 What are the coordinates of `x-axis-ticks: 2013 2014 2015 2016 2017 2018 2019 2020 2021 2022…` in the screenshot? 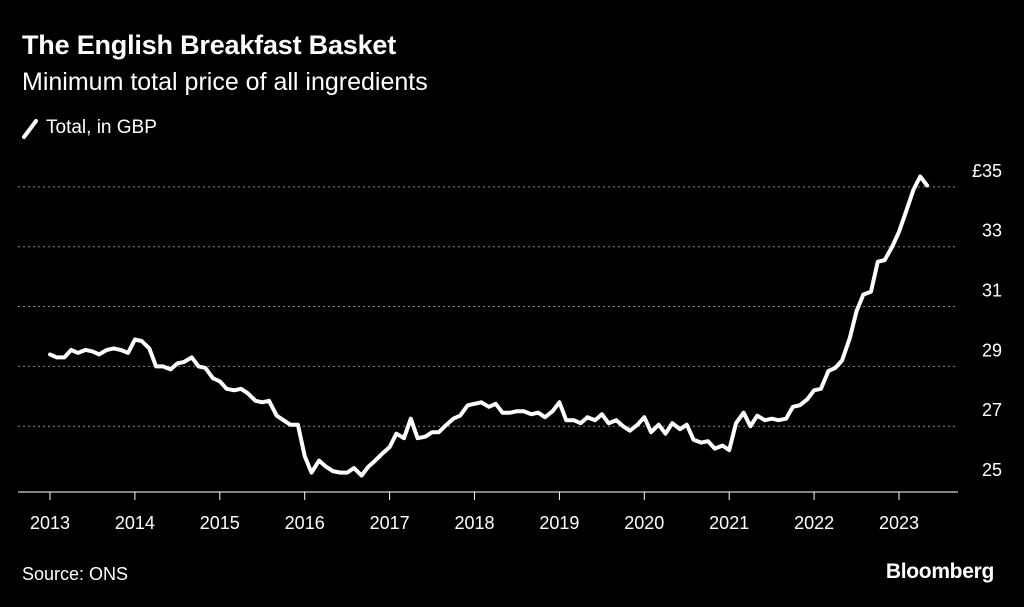 It's located at (474, 512).